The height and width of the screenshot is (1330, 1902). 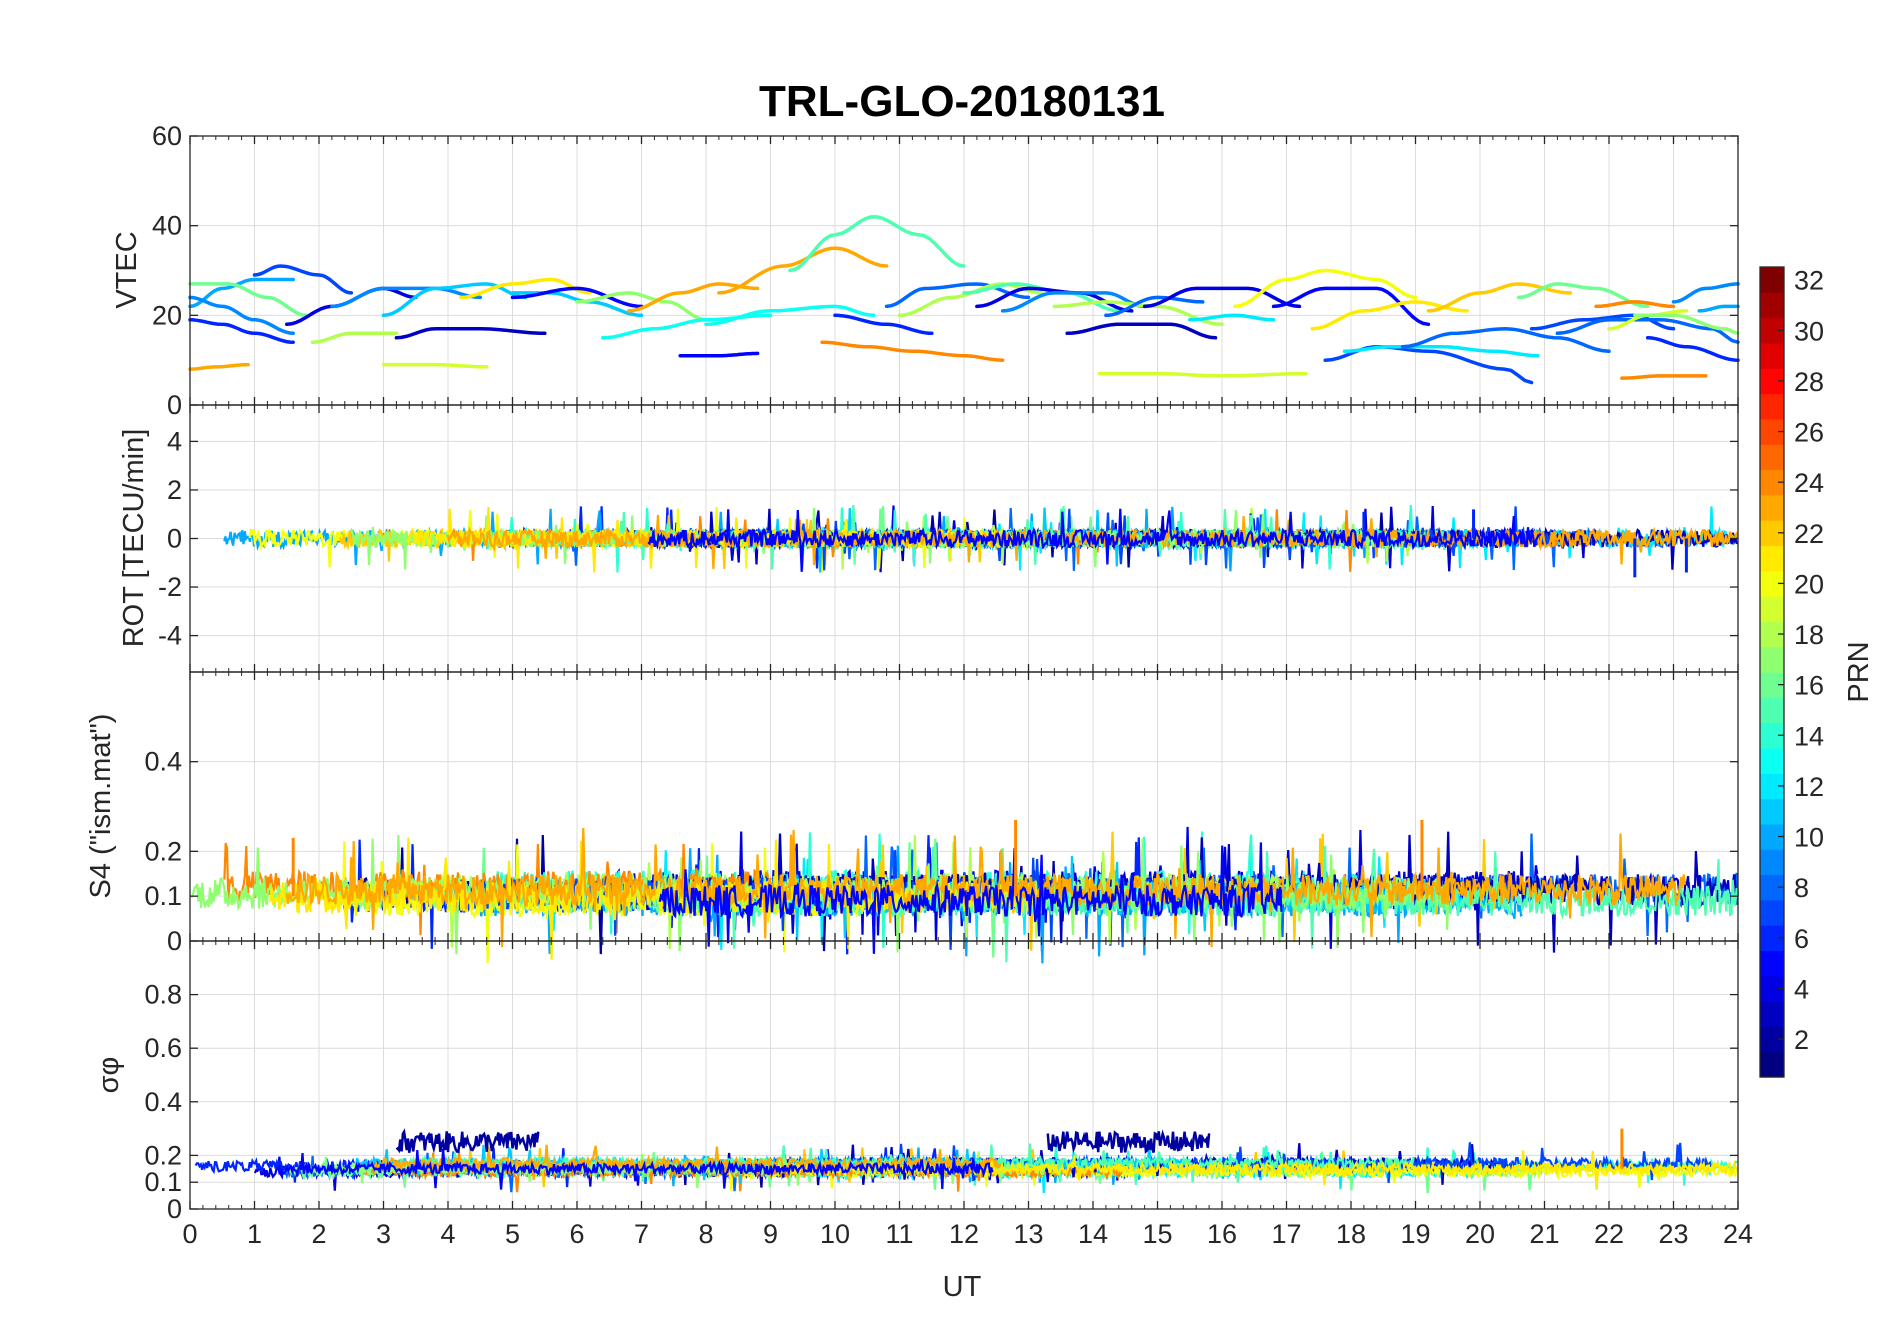 What do you see at coordinates (1809, 331) in the screenshot?
I see `colorbar-tick-label: 30` at bounding box center [1809, 331].